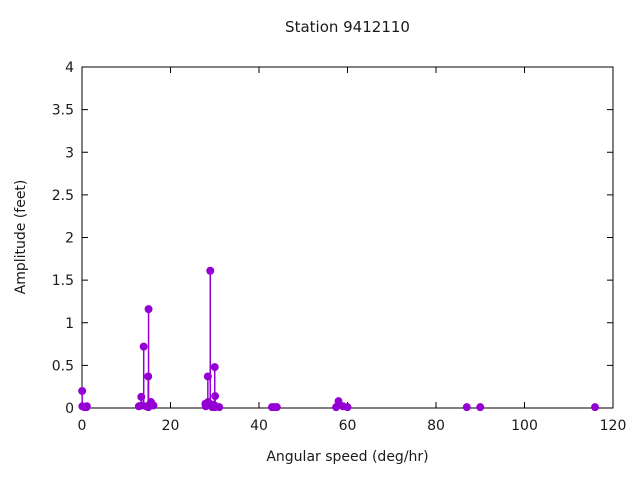 The height and width of the screenshot is (480, 640). What do you see at coordinates (436, 426) in the screenshot?
I see `x-tick-label: 80` at bounding box center [436, 426].